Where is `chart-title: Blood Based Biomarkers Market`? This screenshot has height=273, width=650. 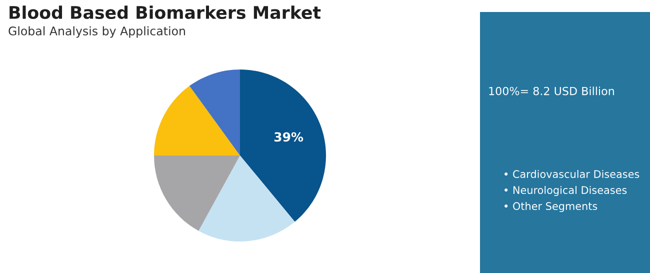
chart-title: Blood Based Biomarkers Market is located at coordinates (165, 13).